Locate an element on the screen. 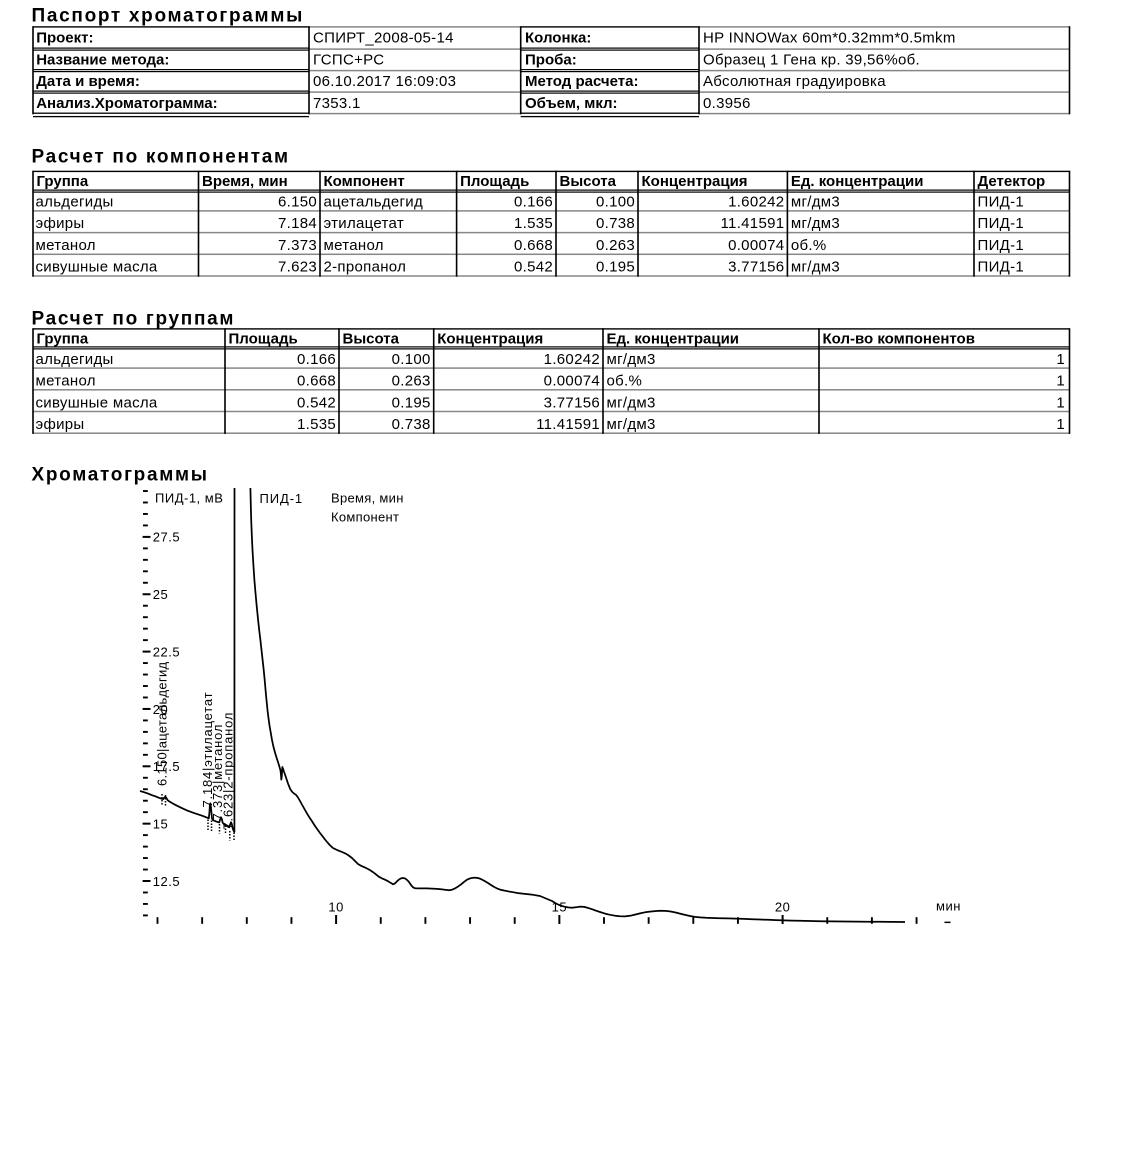  svg-text: мин is located at coordinates (948, 906).